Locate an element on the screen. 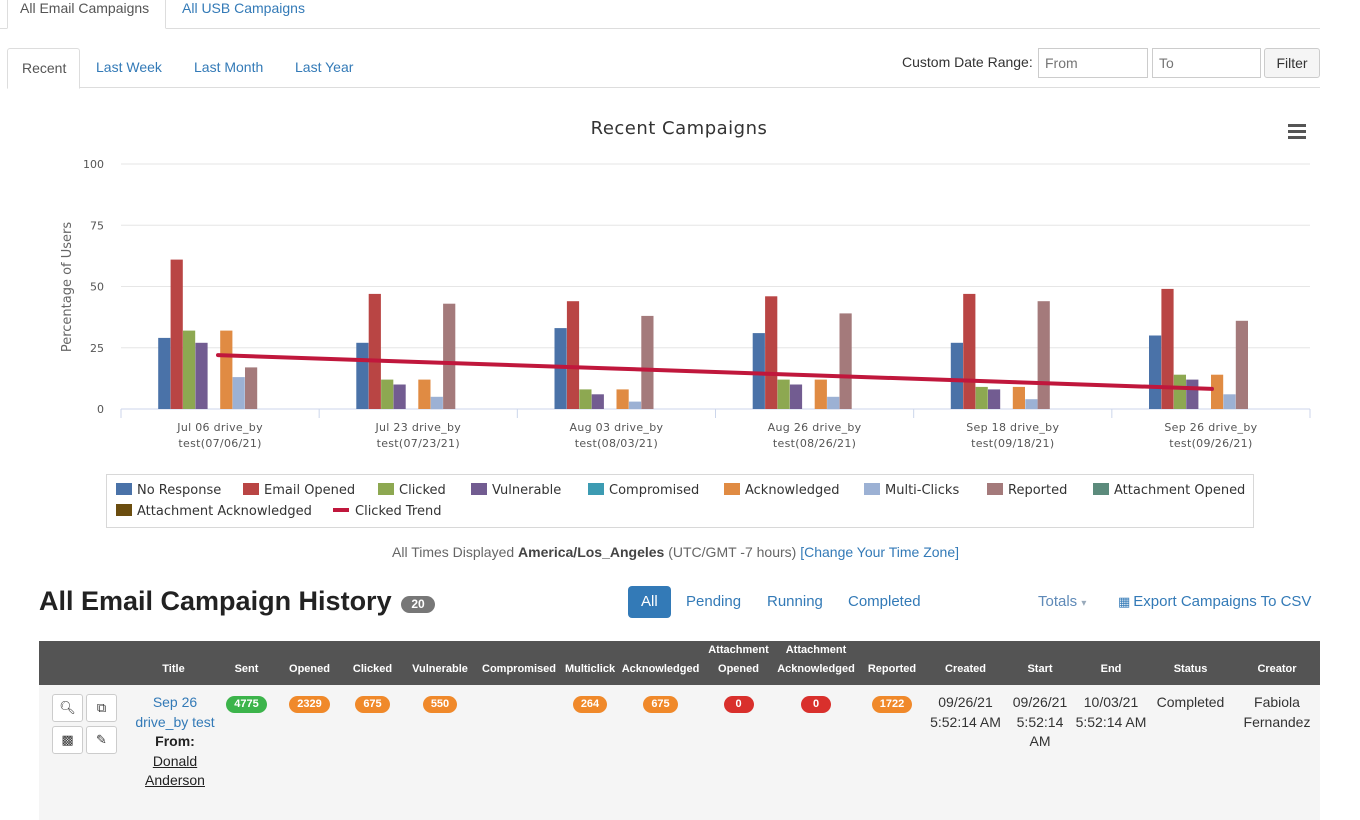 This screenshot has height=820, width=1360. col-status: Status is located at coordinates (1190, 663).